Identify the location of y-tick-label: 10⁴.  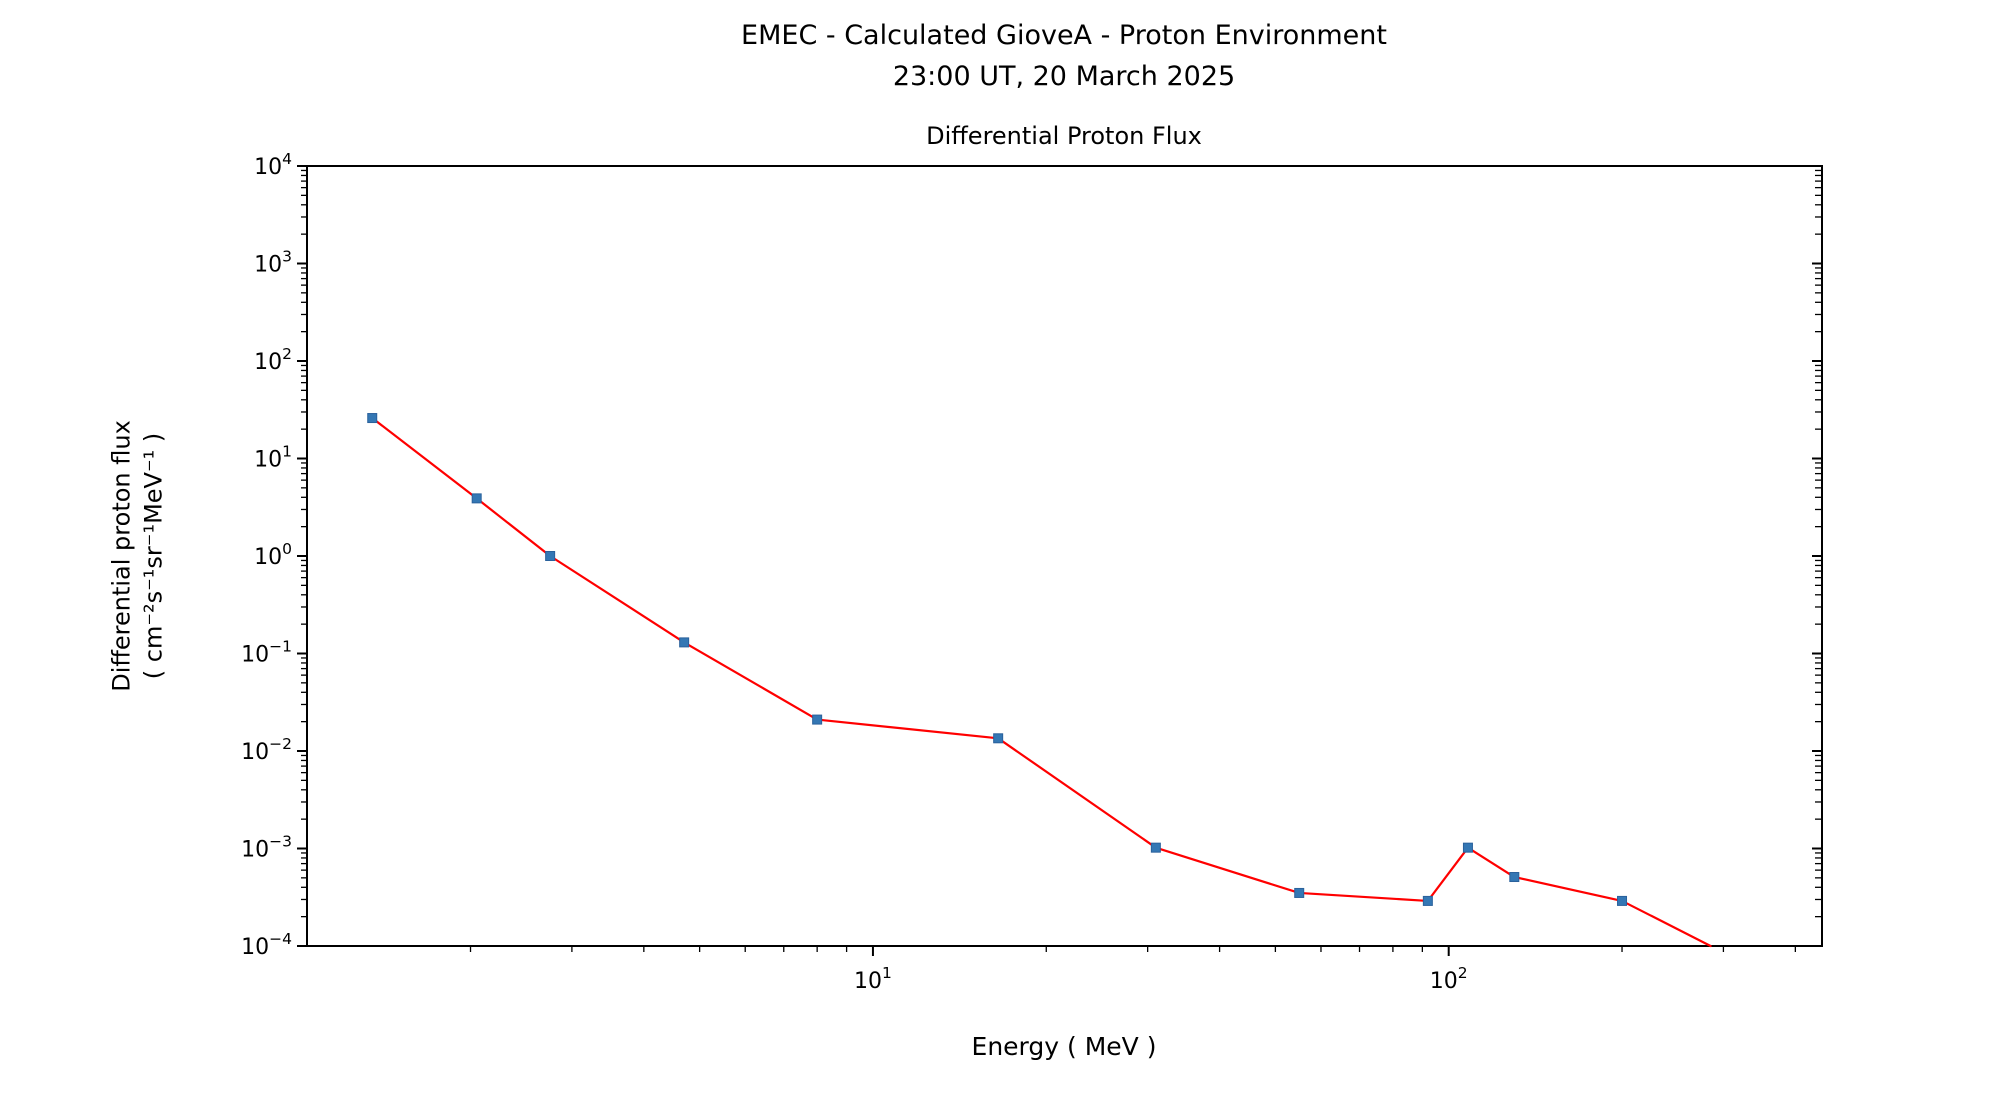
(273, 165).